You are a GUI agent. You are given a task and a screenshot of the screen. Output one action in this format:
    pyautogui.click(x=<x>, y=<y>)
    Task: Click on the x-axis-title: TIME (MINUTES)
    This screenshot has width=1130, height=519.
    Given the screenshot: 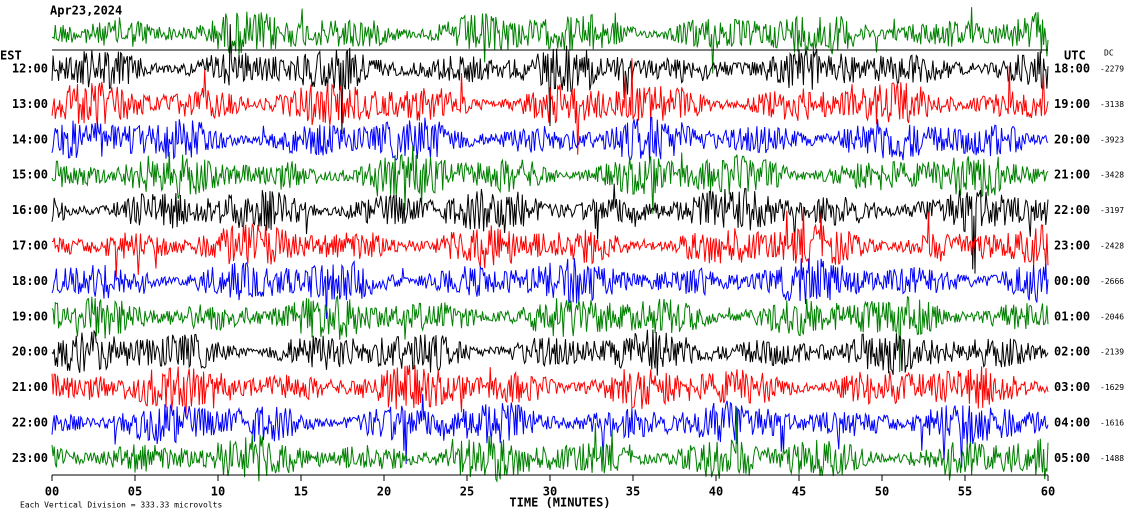 What is the action you would take?
    pyautogui.click(x=559, y=503)
    